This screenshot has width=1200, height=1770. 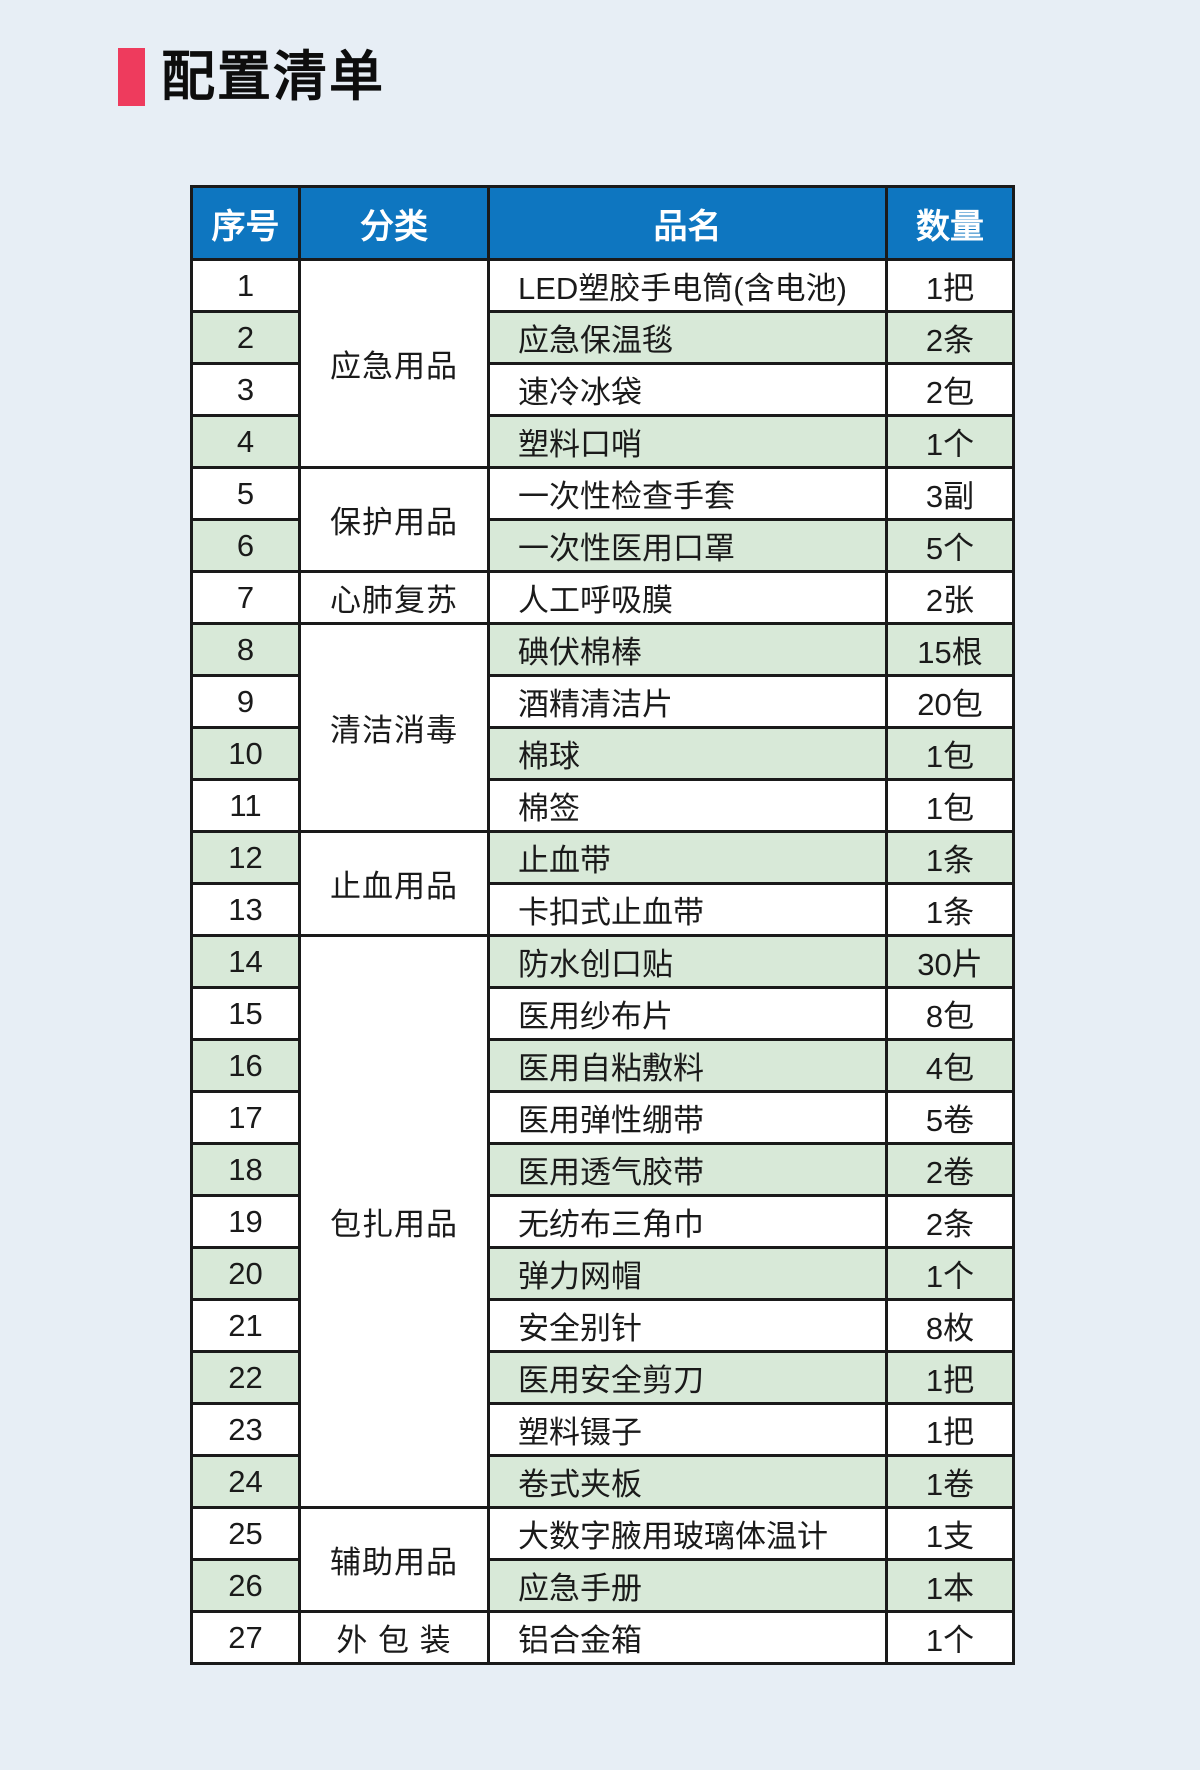 I want to click on table-row: 27 外 包 装铝合金箱 1个, so click(x=602, y=1637).